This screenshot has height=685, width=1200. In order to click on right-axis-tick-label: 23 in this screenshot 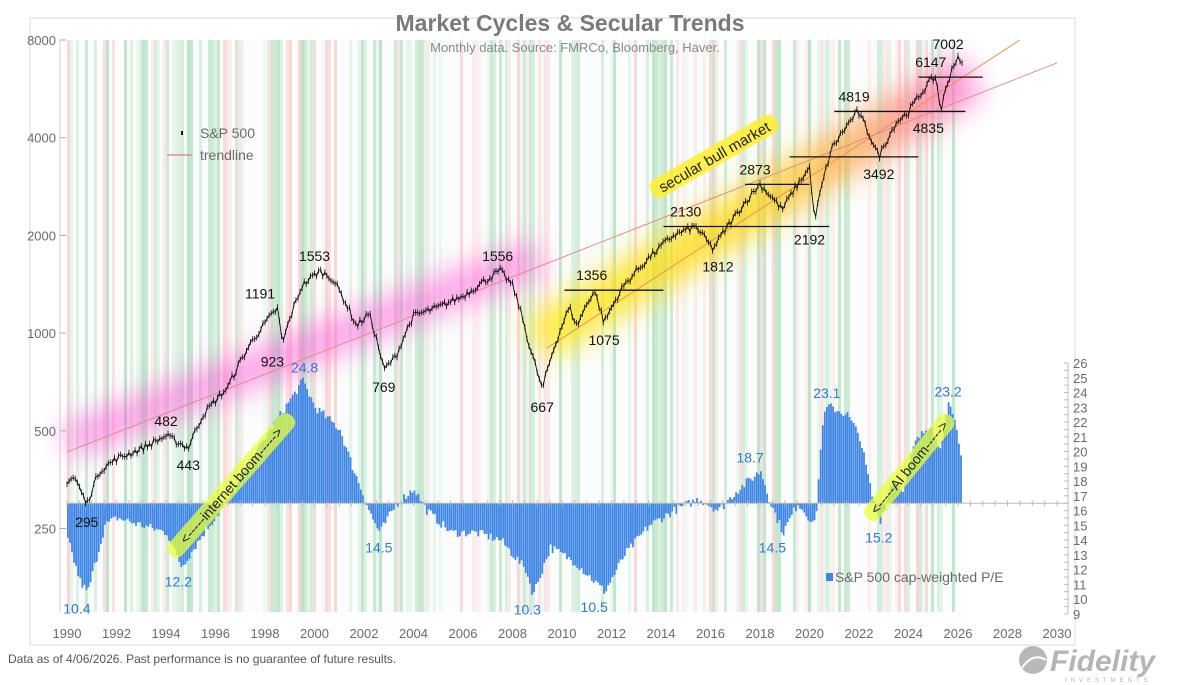, I will do `click(1080, 407)`.